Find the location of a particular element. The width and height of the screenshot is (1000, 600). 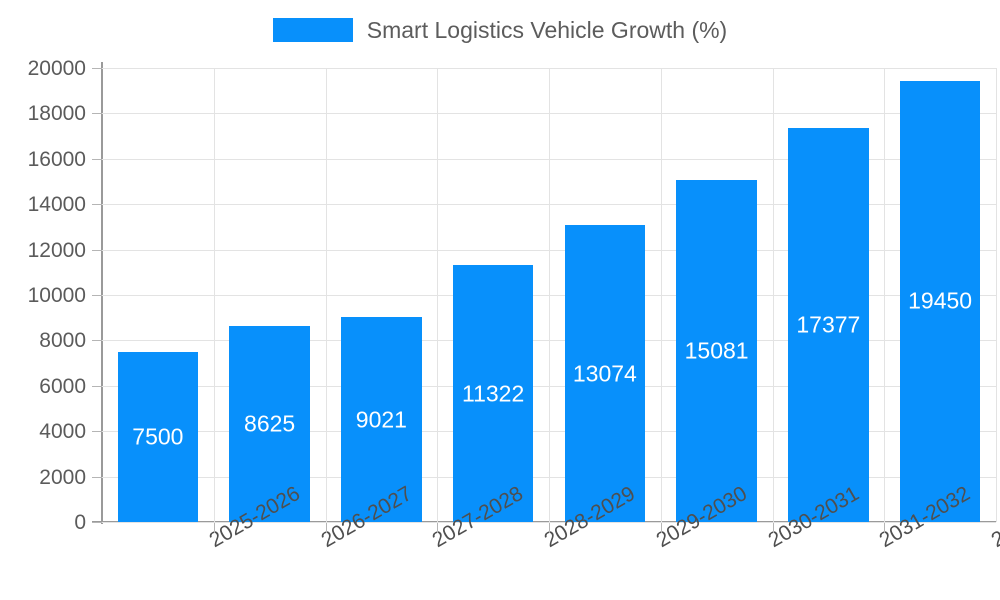

legend-color-swatch is located at coordinates (312, 30).